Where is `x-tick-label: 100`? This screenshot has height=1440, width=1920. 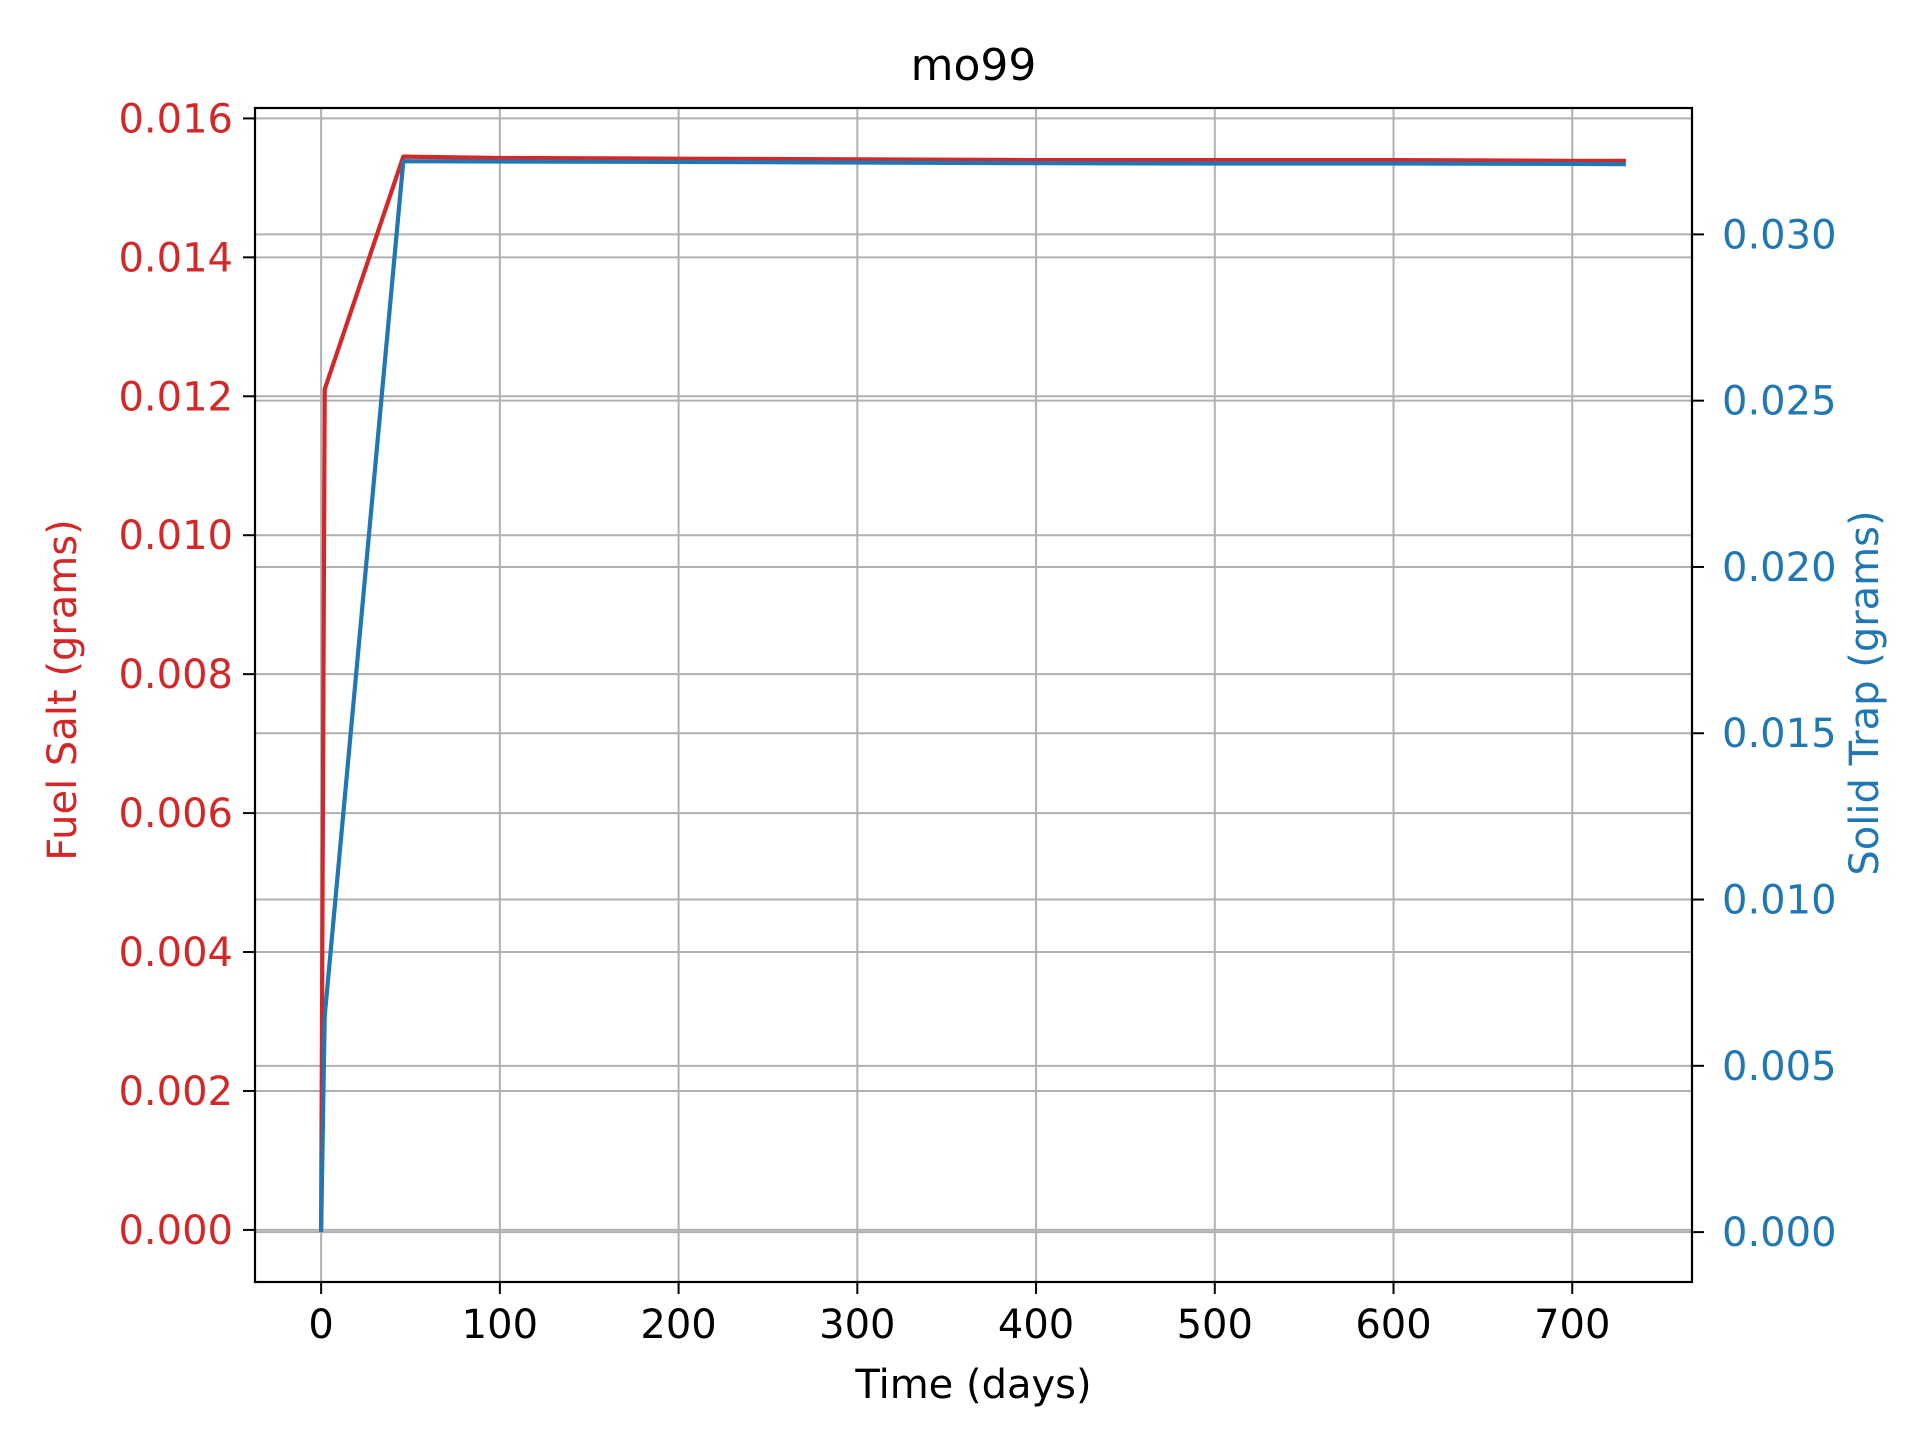
x-tick-label: 100 is located at coordinates (500, 1325).